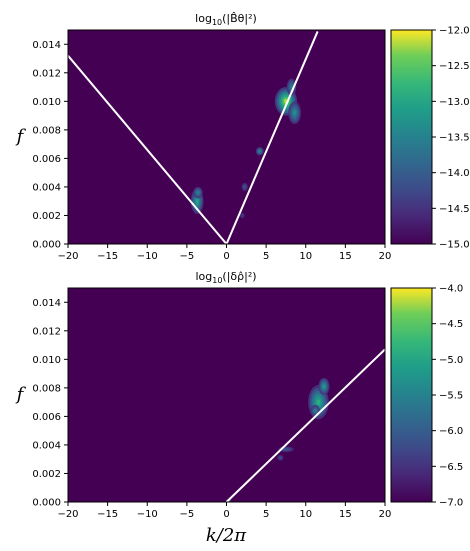 Image resolution: width=470 pixels, height=551 pixels. I want to click on x-ticks-bottom: −20 −15 −10 −5 0 5 10 15 20, so click(224, 511).